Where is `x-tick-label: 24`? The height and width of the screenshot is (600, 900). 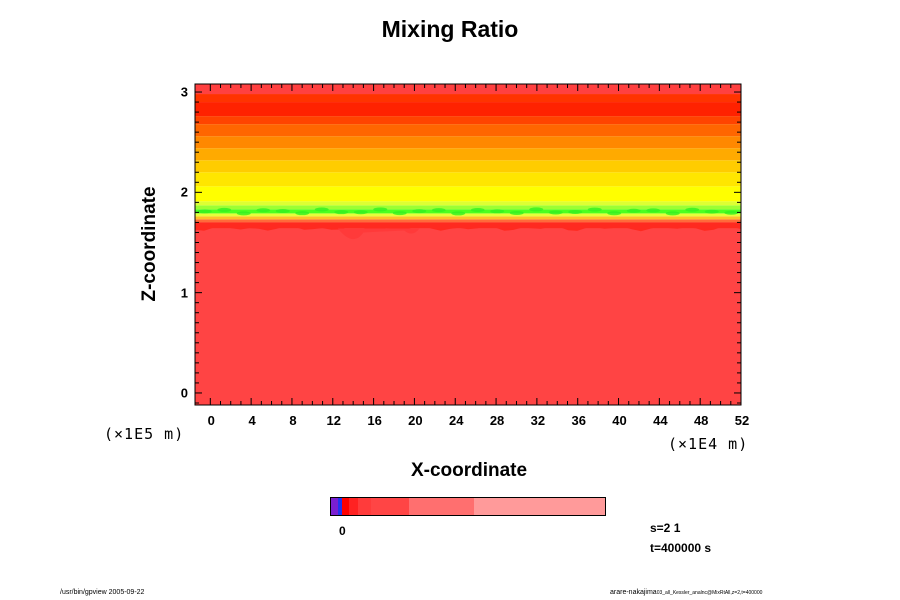
x-tick-label: 24 is located at coordinates (456, 420).